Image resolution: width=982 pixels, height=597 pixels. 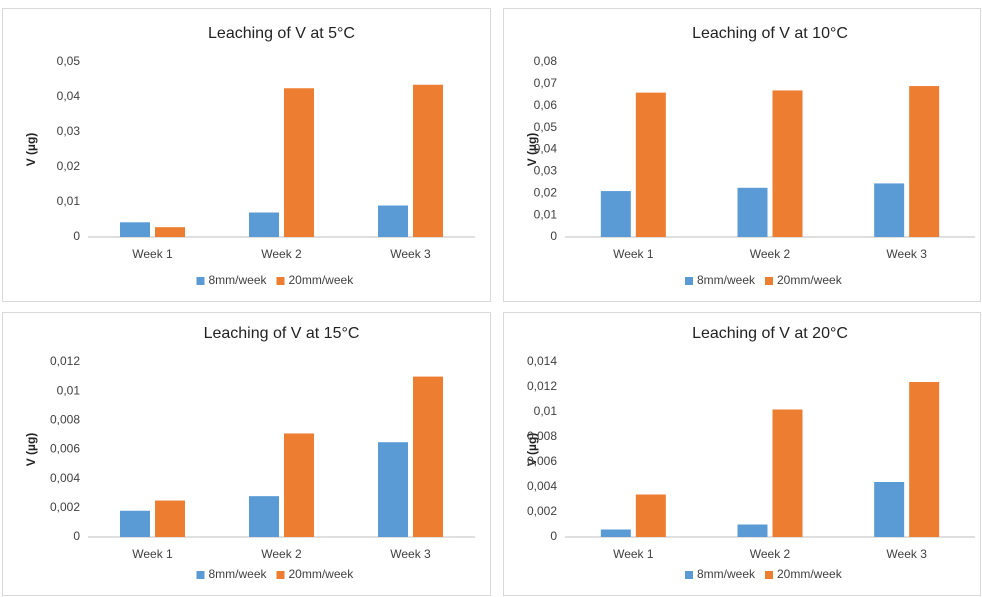 I want to click on chart-title: Leaching of V at 5°C, so click(x=281, y=33).